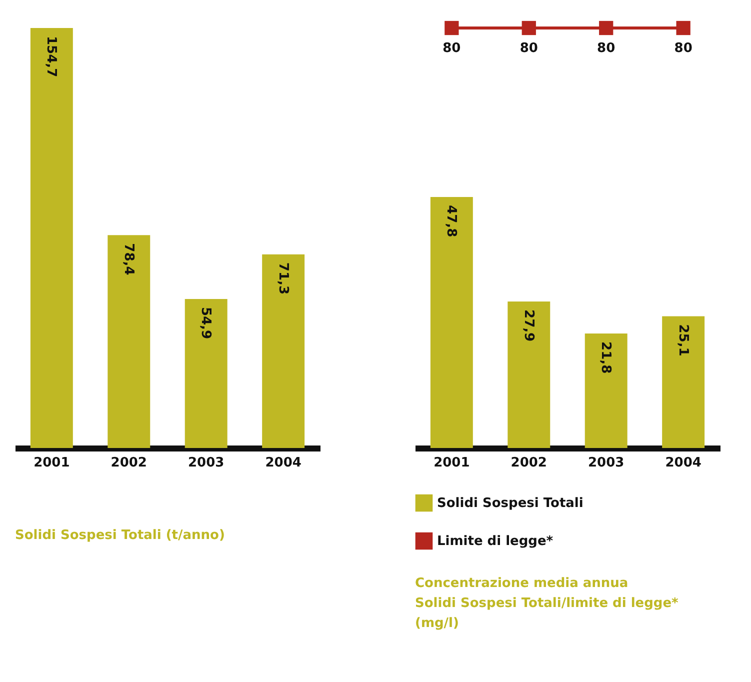 This screenshot has width=751, height=682. What do you see at coordinates (547, 603) in the screenshot?
I see `text: Concentrazione media annua Solidi Sospesi Totali/limite di legge* (mg/l)` at bounding box center [547, 603].